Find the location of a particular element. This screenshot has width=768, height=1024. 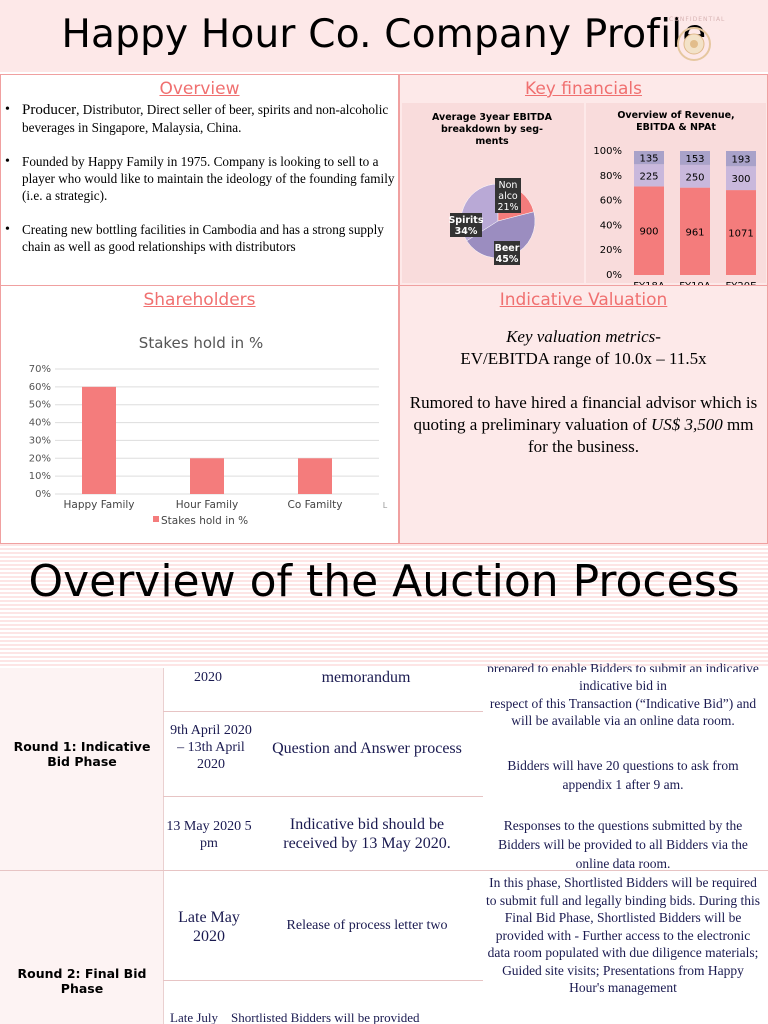

row-step: Question and Answer process is located at coordinates (367, 748).